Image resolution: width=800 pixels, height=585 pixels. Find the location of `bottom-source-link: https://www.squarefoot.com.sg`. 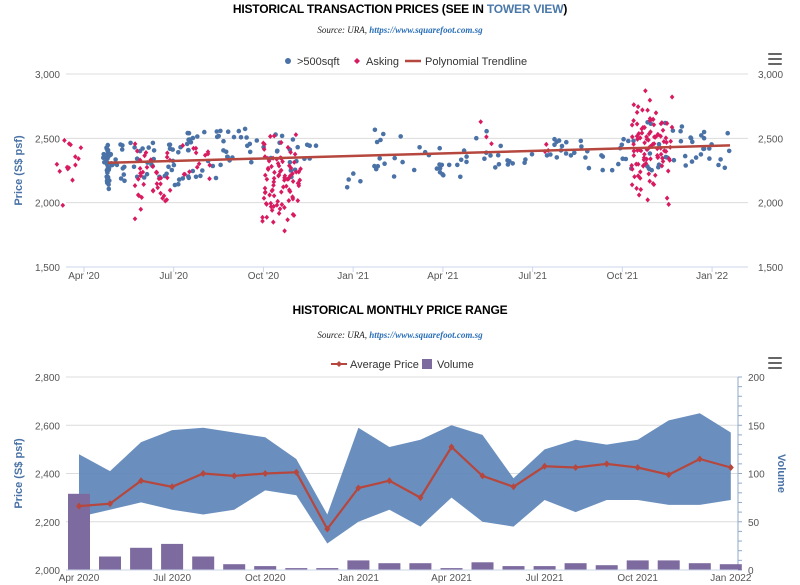

bottom-source-link: https://www.squarefoot.com.sg is located at coordinates (426, 335).